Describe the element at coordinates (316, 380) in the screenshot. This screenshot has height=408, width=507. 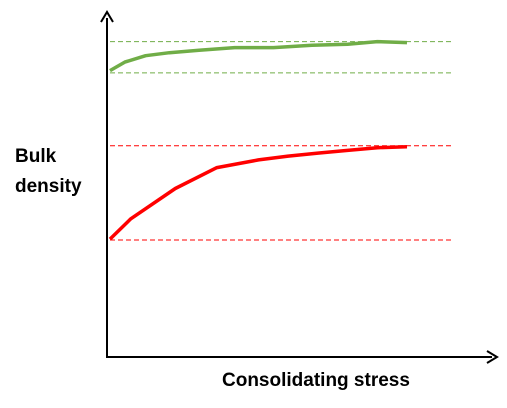
I see `x-axis-label: Consolidating stress` at that location.